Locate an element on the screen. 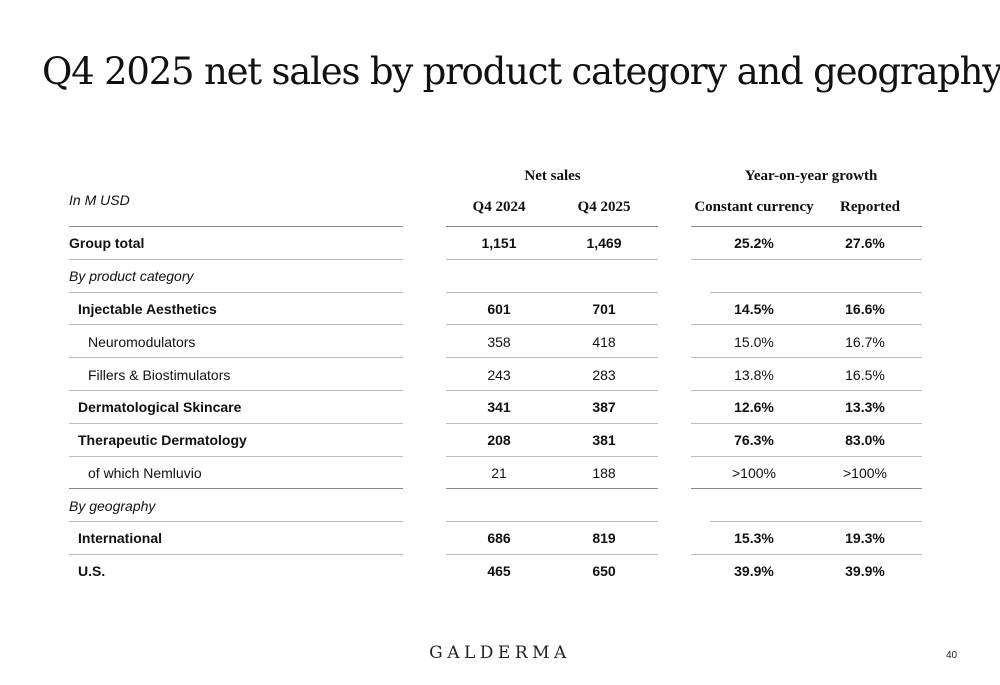  cell-reported: 19.3% is located at coordinates (865, 538).